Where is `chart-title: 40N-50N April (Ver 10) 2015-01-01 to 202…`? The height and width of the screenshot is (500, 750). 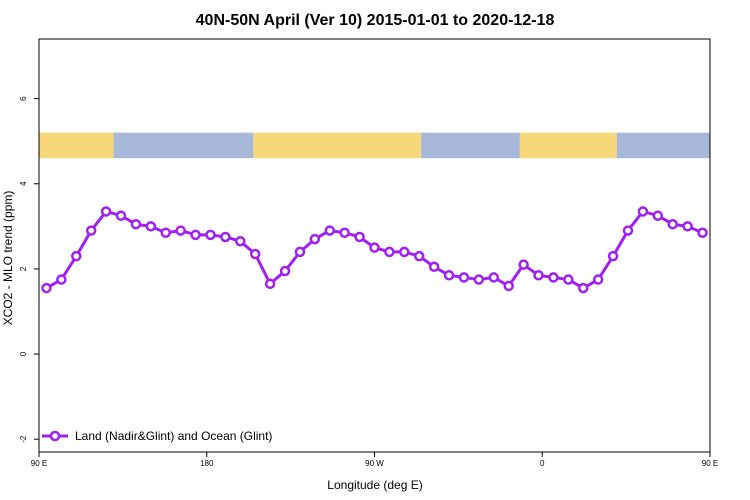 chart-title: 40N-50N April (Ver 10) 2015-01-01 to 202… is located at coordinates (375, 20).